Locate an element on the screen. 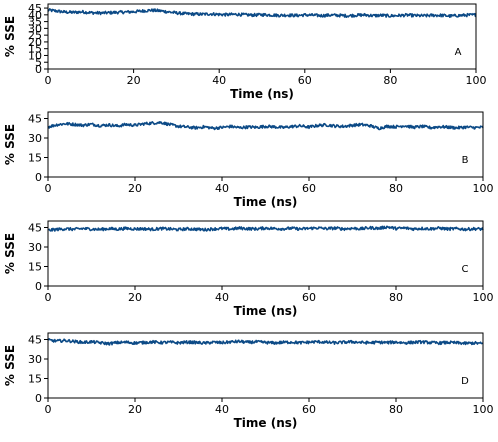  y-tick-label: 10 is located at coordinates (35, 55).